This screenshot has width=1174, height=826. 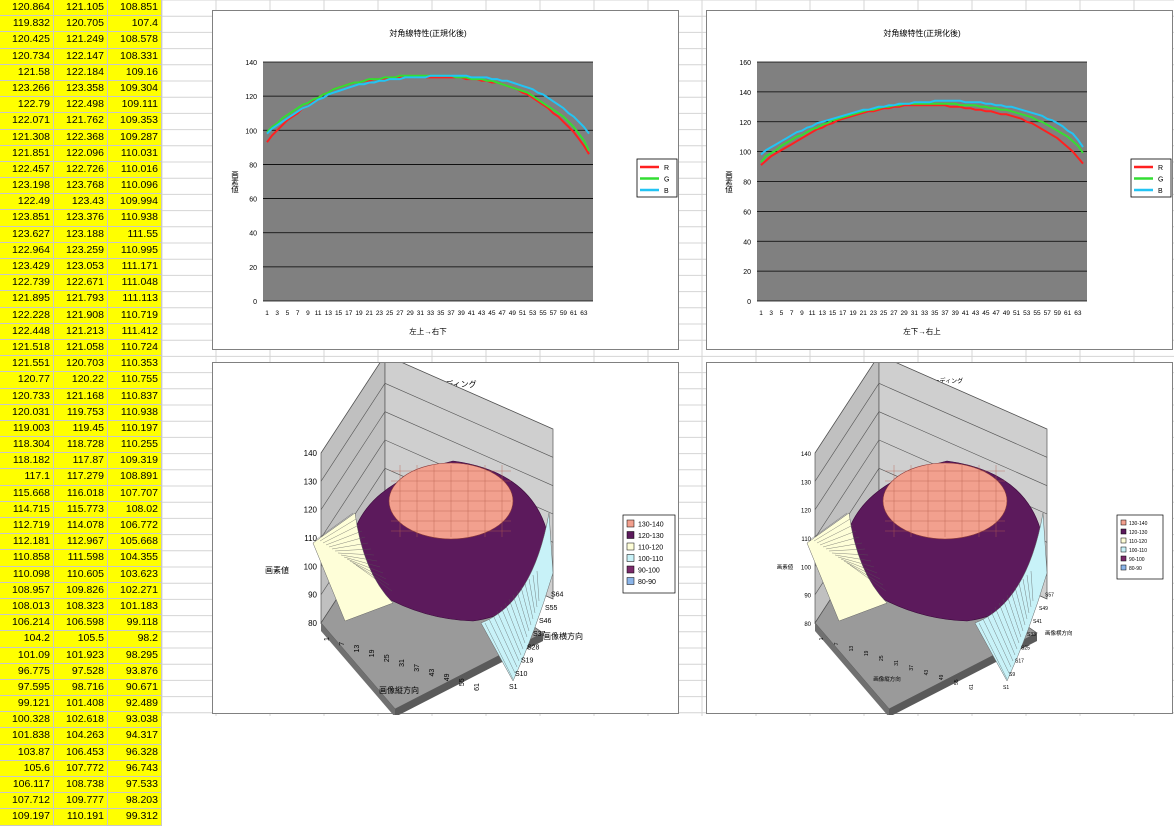 I want to click on table-cell: 99.312, so click(x=135, y=817).